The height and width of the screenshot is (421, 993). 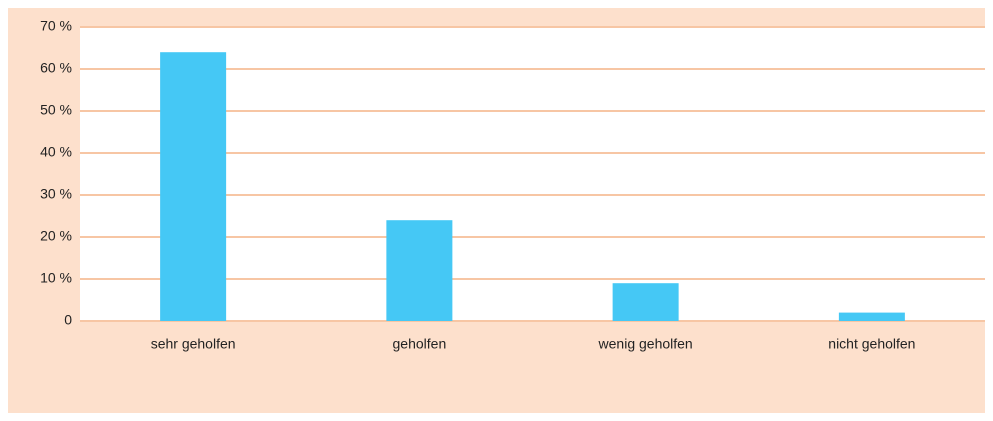 What do you see at coordinates (420, 344) in the screenshot?
I see `x-tick-label: geholfen` at bounding box center [420, 344].